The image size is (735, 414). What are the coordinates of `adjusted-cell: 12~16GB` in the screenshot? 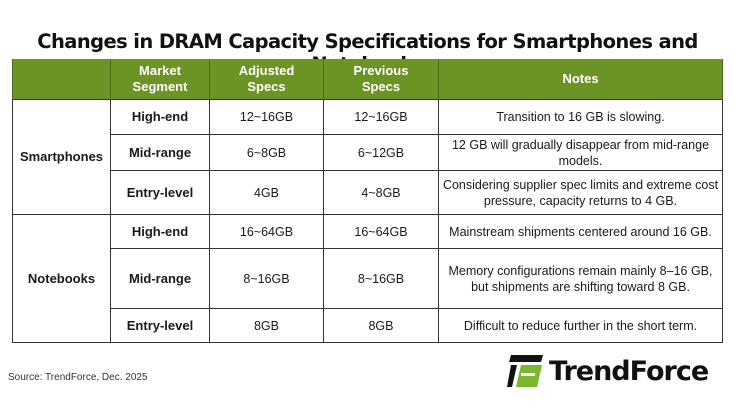 It's located at (266, 117).